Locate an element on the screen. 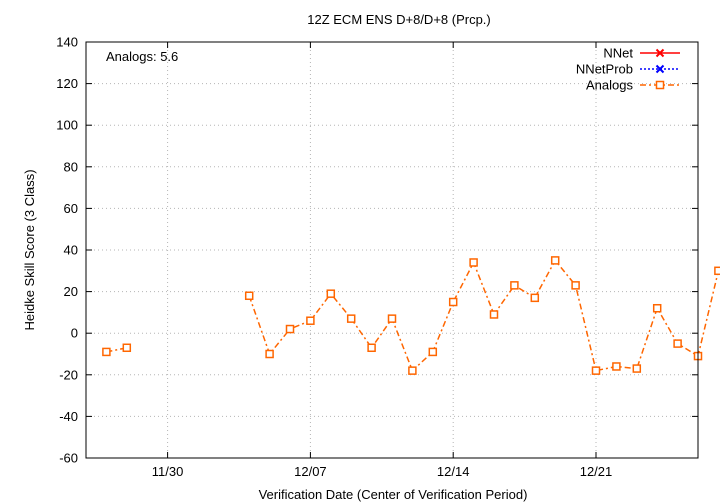 The height and width of the screenshot is (504, 720). y-tick-label: 120 is located at coordinates (67, 83).